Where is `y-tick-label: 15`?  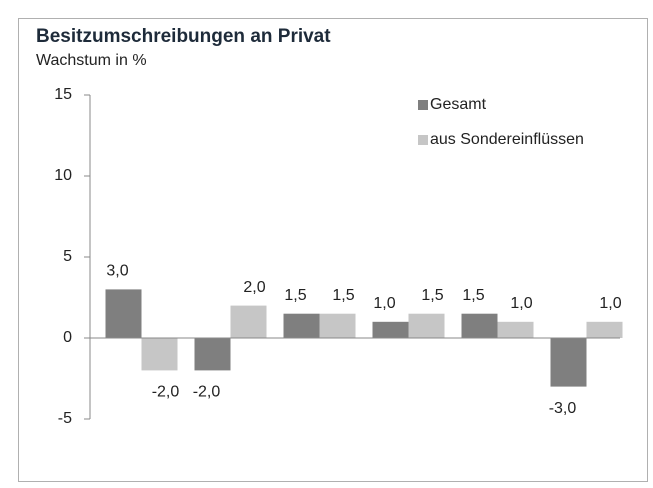 y-tick-label: 15 is located at coordinates (63, 94).